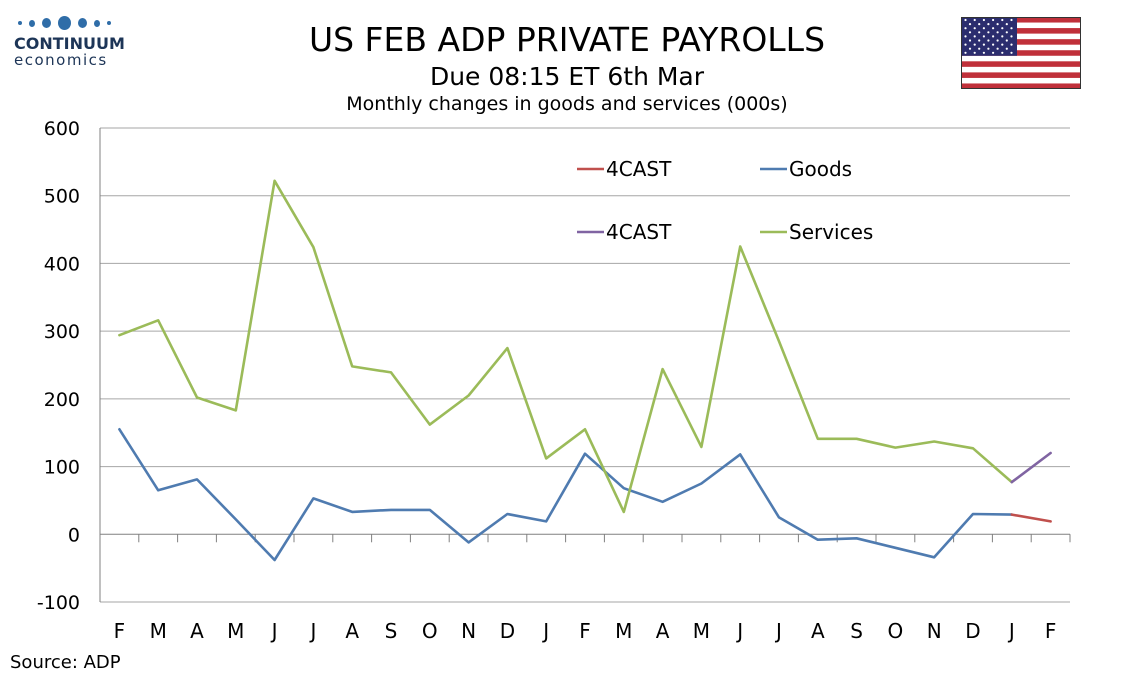 This screenshot has width=1134, height=680. Describe the element at coordinates (62, 332) in the screenshot. I see `y-tick-label: 300` at that location.